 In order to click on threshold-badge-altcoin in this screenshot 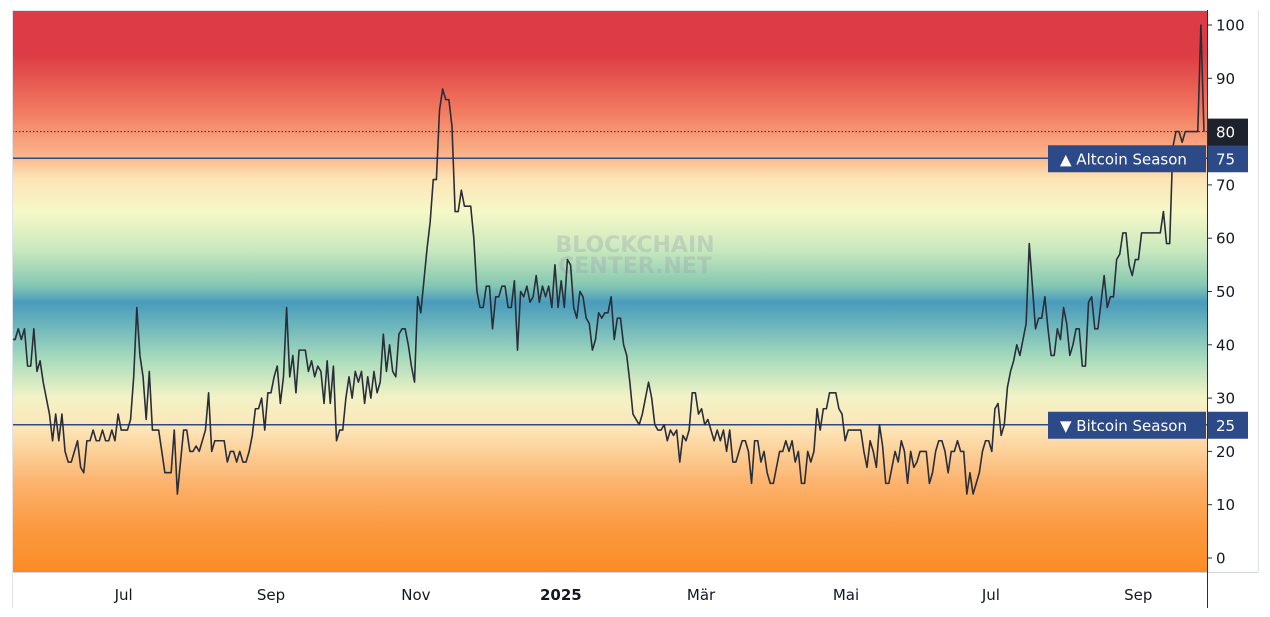, I will do `click(1127, 159)`.